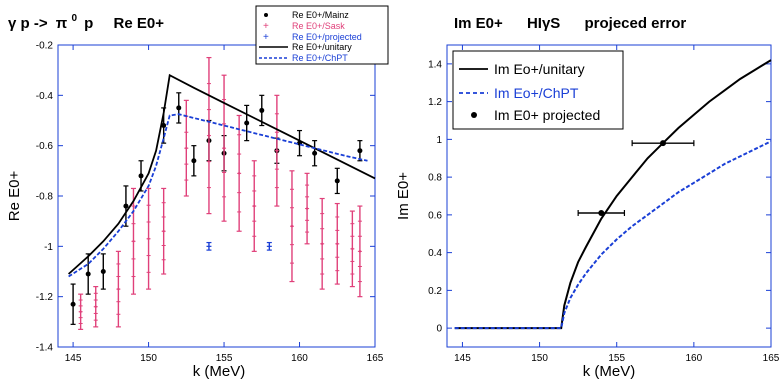 The width and height of the screenshot is (781, 386). I want to click on left-ytick-label: -1, so click(48, 247).